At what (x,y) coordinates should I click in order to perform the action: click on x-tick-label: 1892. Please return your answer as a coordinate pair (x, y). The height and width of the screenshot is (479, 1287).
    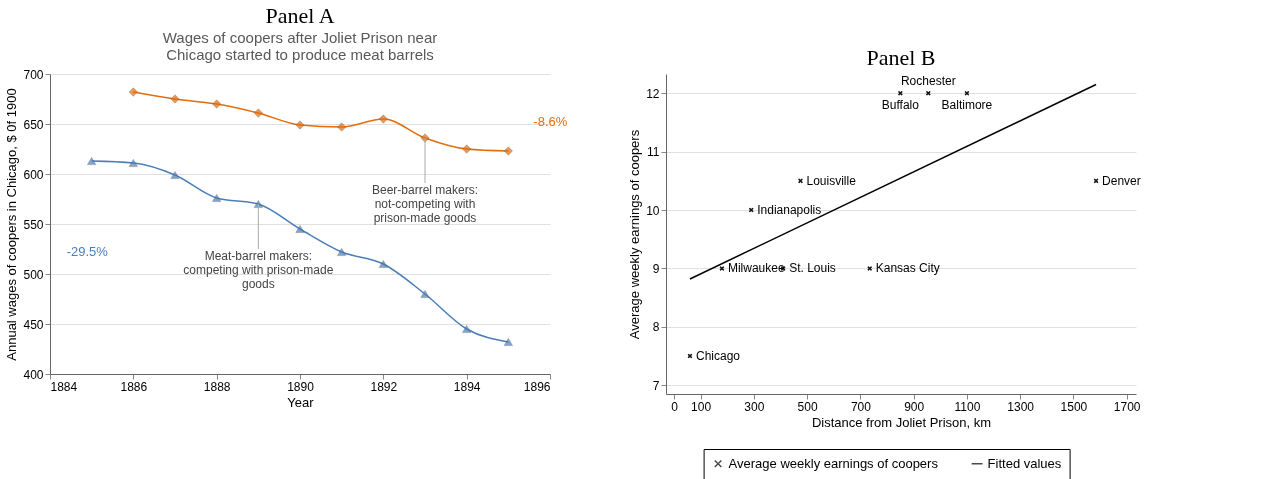
    Looking at the image, I should click on (384, 386).